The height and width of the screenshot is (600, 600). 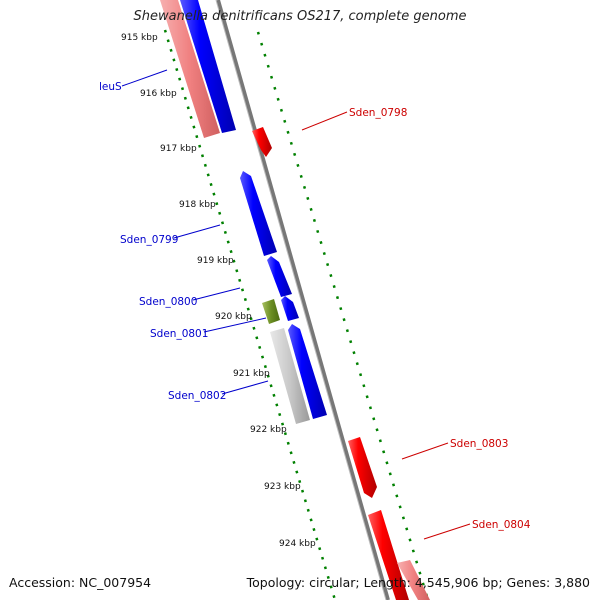 I want to click on gene-leuS-pseudo-arrow, so click(x=190, y=69).